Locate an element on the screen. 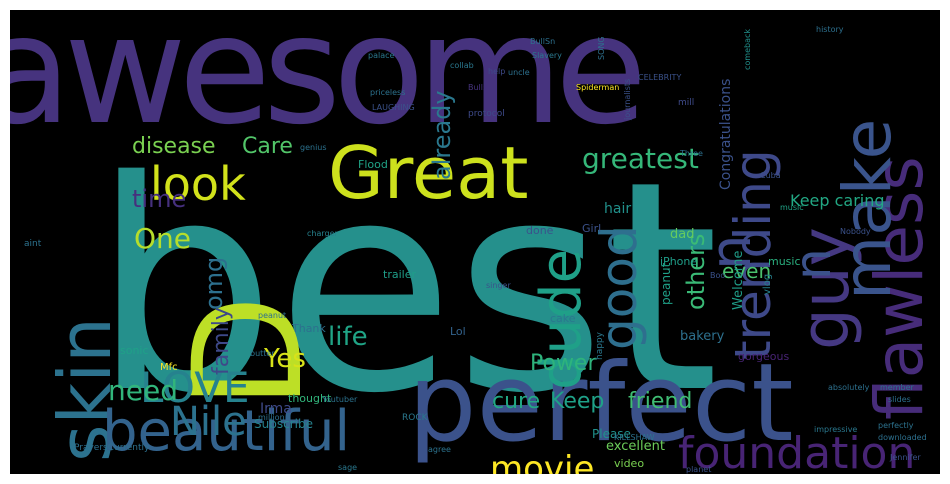  word-need: need is located at coordinates (143, 390).